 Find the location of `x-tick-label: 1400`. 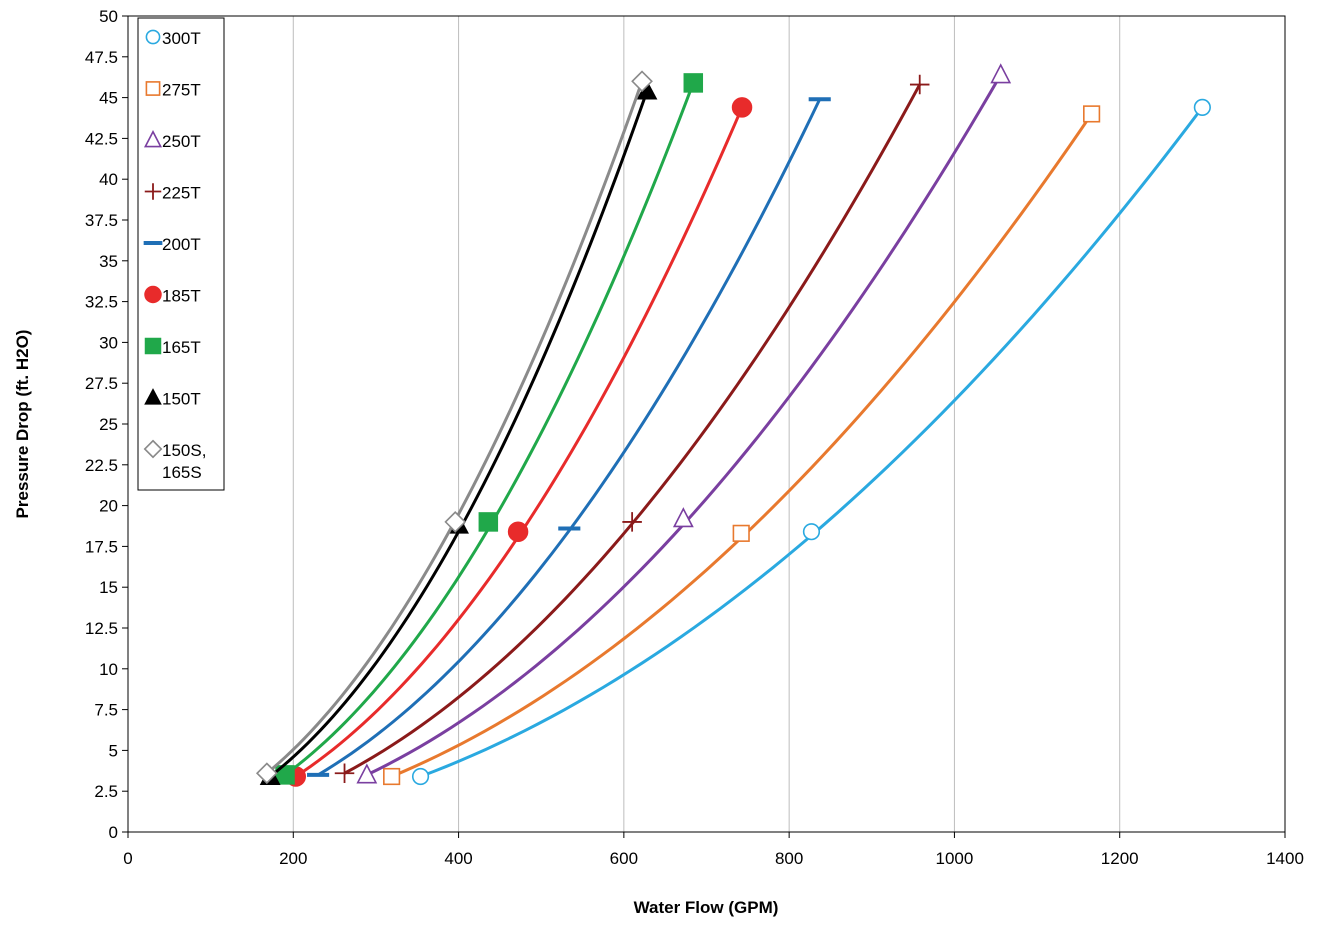

x-tick-label: 1400 is located at coordinates (1285, 858).